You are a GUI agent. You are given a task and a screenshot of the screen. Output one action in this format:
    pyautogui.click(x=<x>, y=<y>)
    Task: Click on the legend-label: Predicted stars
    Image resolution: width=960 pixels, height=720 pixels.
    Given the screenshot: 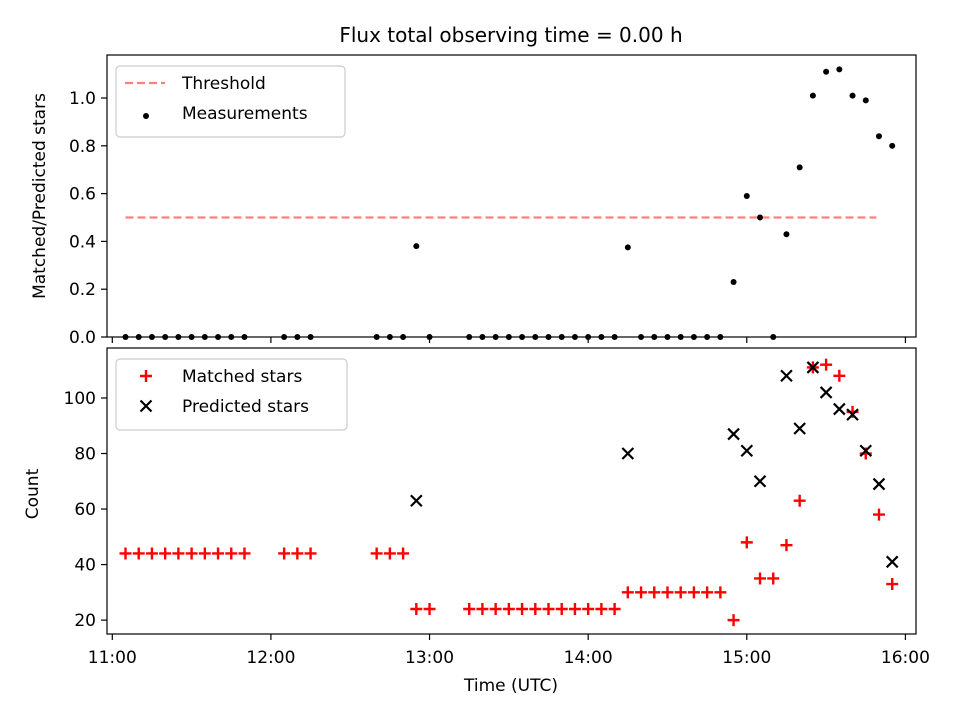 What is the action you would take?
    pyautogui.click(x=245, y=407)
    